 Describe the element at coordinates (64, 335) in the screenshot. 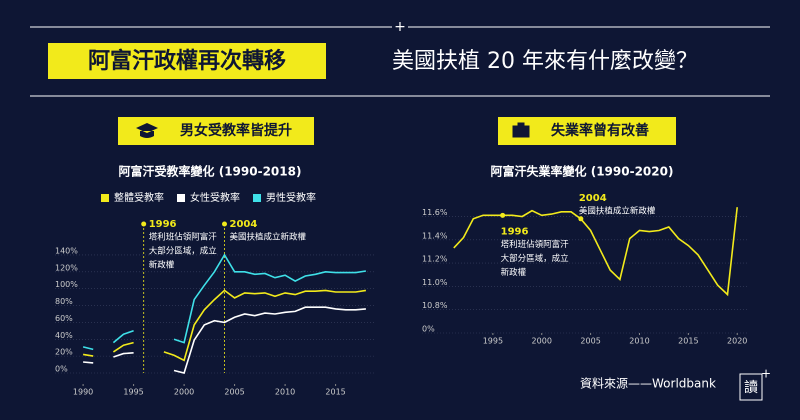

I see `y-tick-label: 40%` at that location.